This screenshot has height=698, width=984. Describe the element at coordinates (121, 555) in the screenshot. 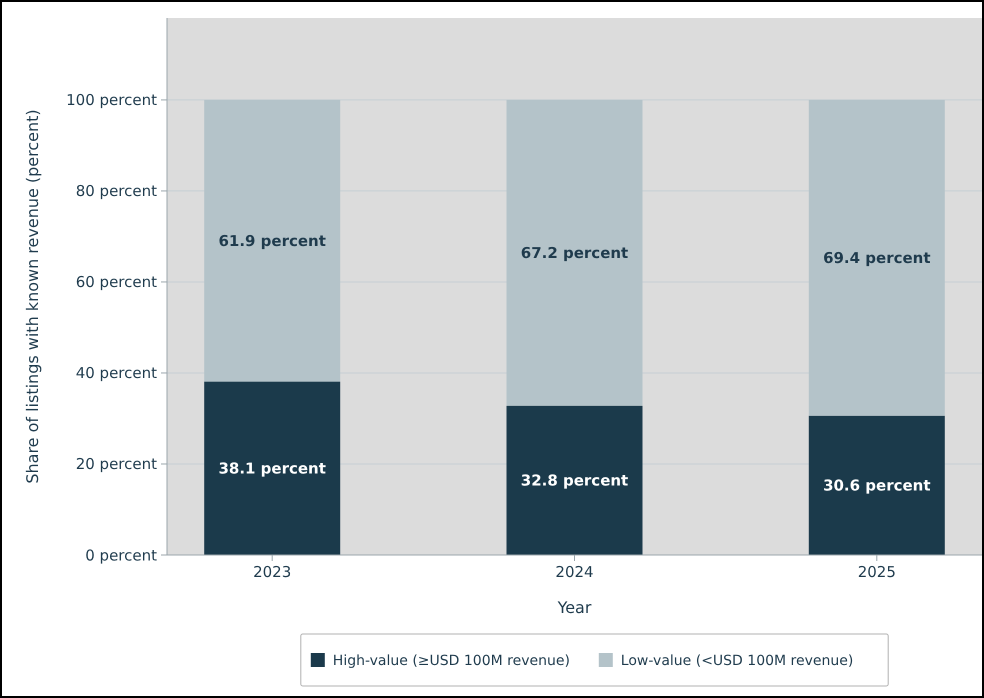

I see `y-tick-label: 0 percent` at that location.